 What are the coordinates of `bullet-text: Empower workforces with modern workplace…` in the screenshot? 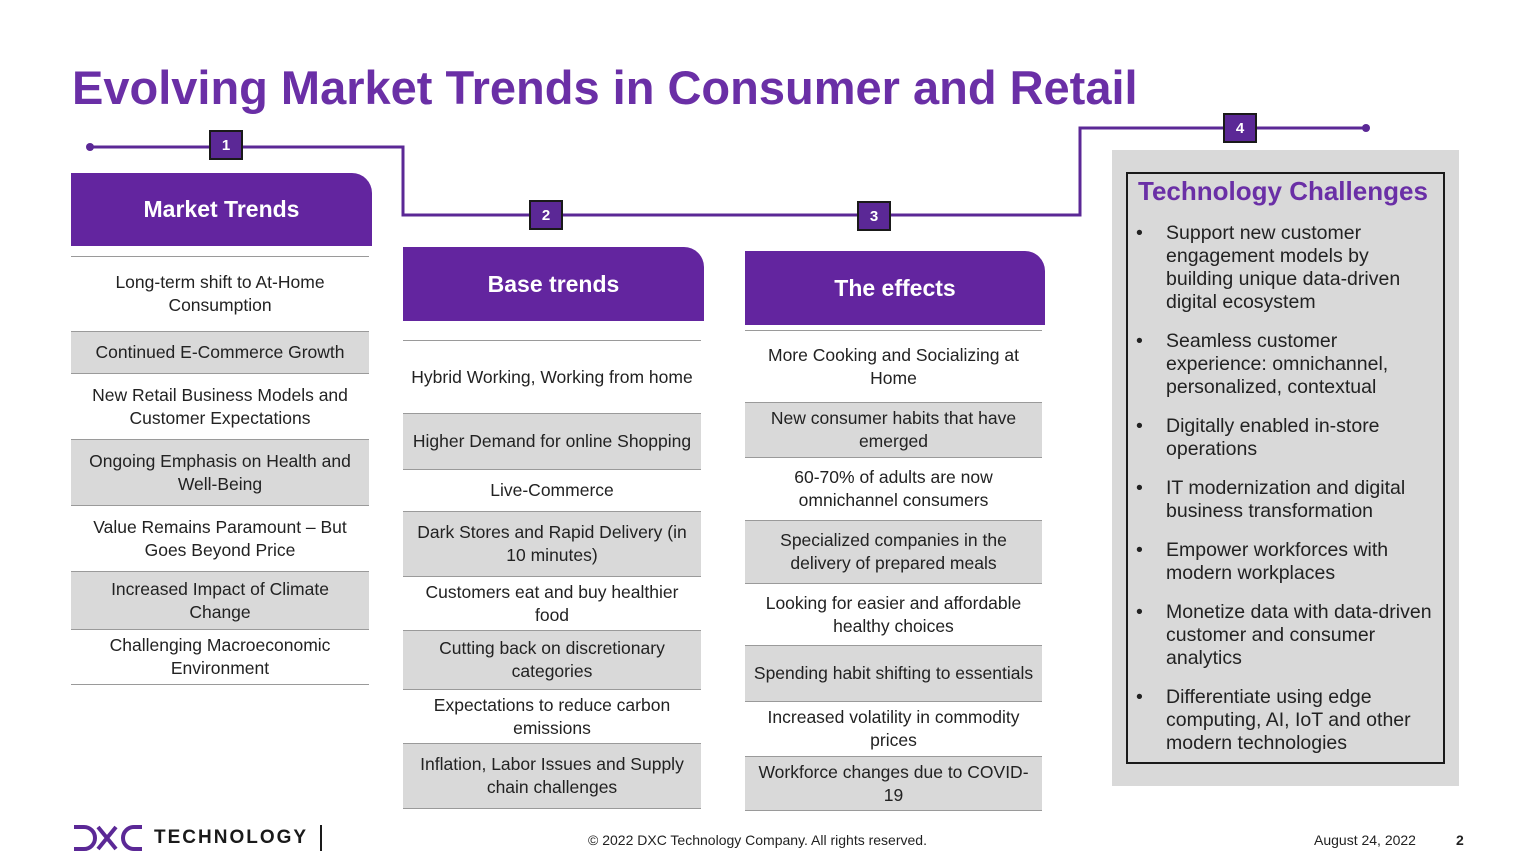 It's located at (1277, 561).